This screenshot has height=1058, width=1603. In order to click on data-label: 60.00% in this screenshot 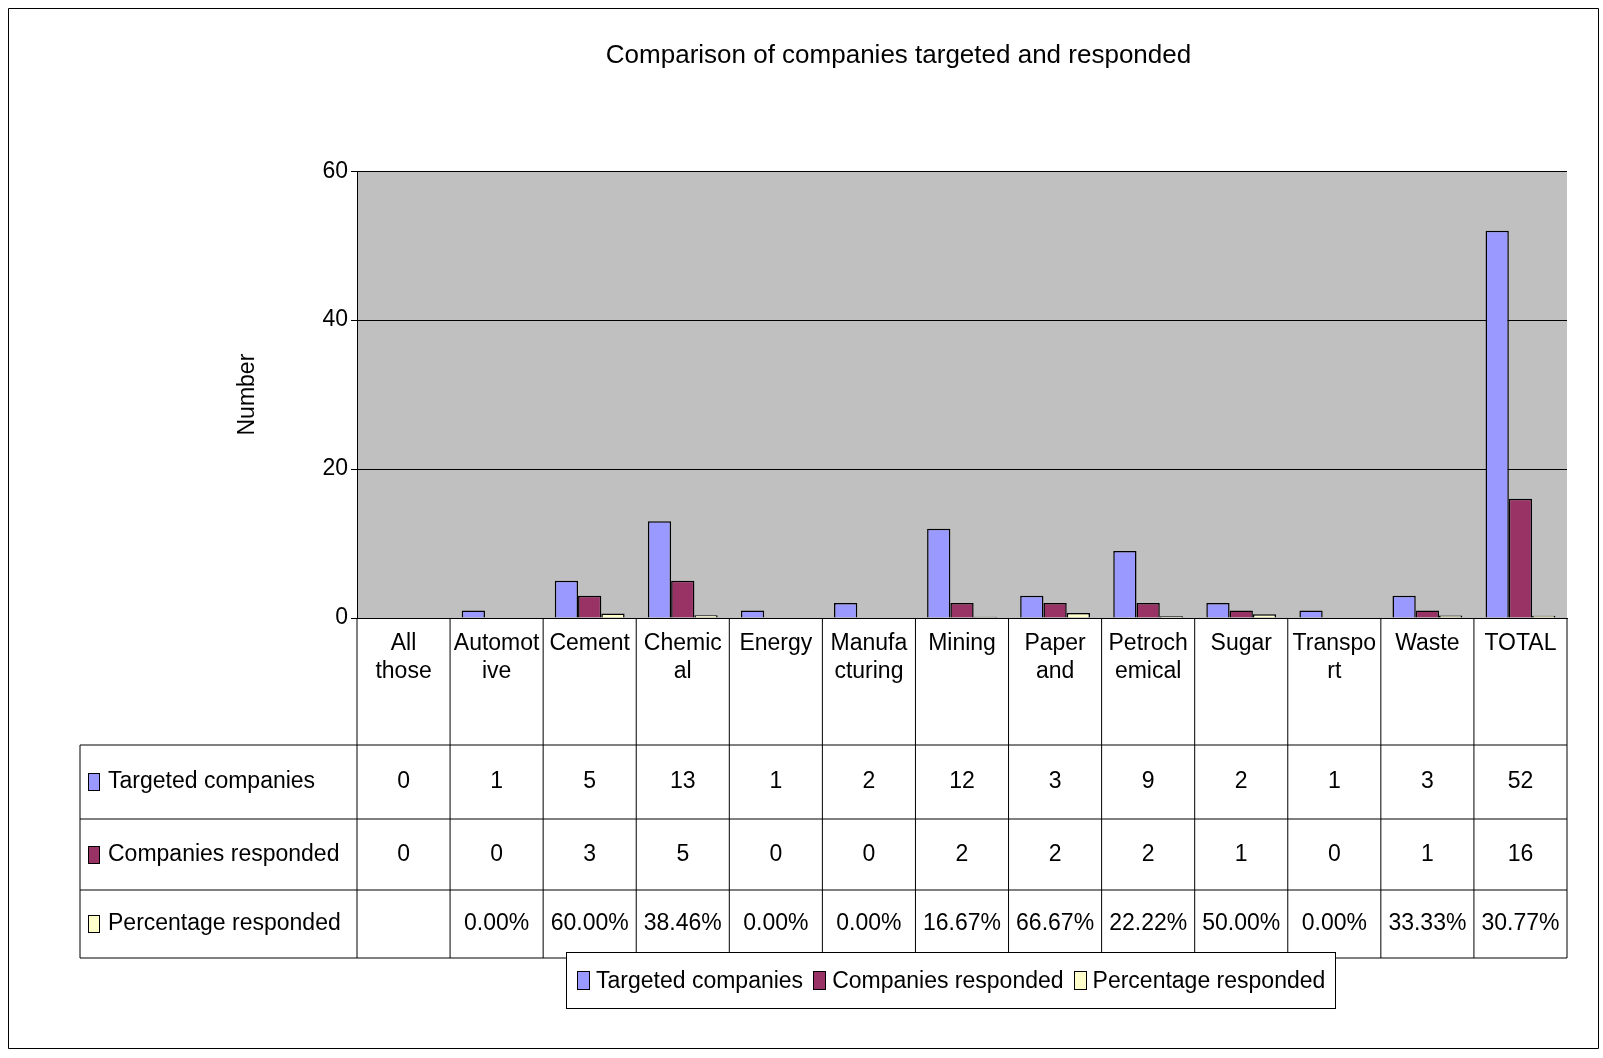, I will do `click(589, 922)`.